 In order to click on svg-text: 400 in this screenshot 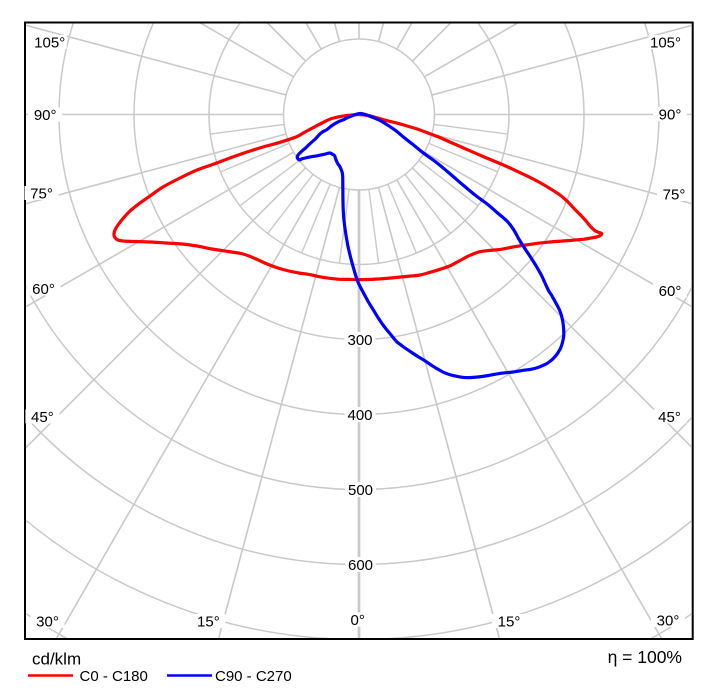, I will do `click(359, 415)`.